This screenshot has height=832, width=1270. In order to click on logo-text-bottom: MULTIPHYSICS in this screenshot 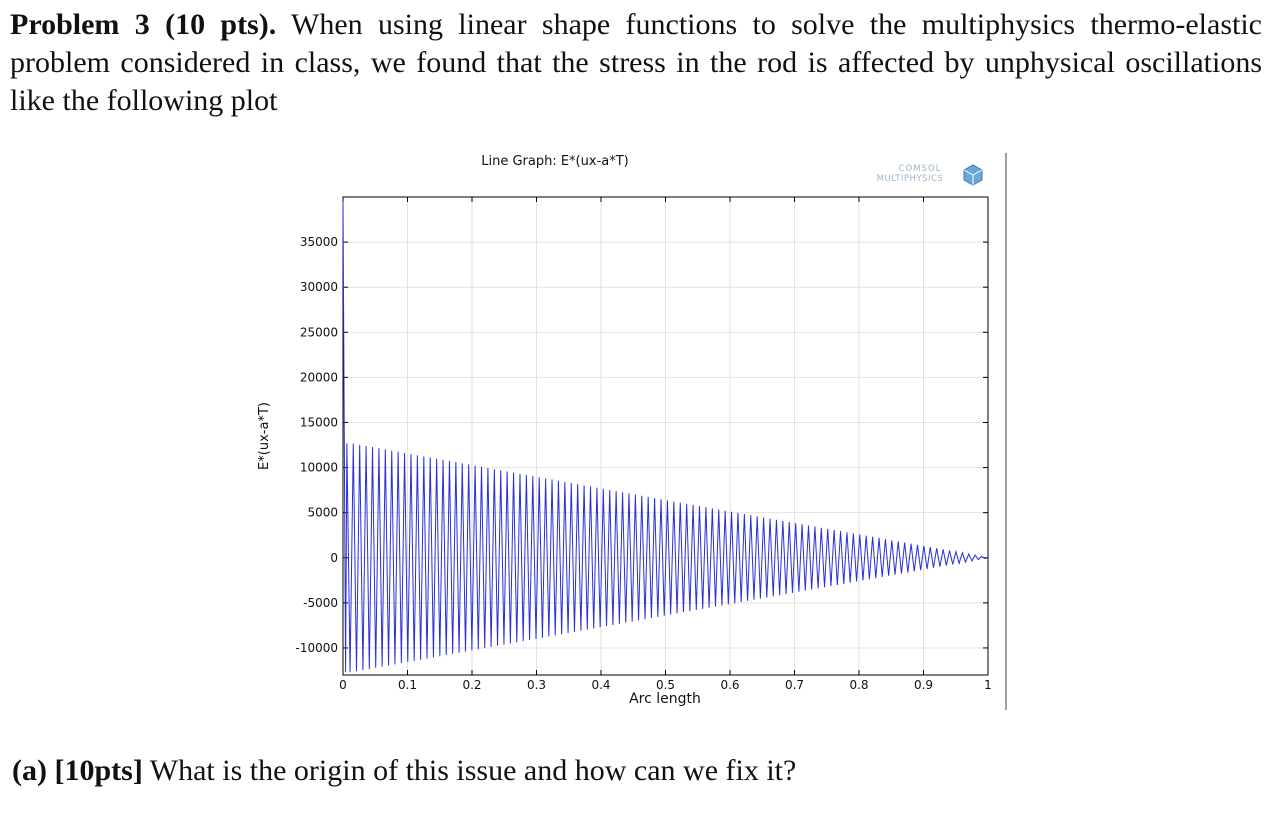, I will do `click(910, 179)`.